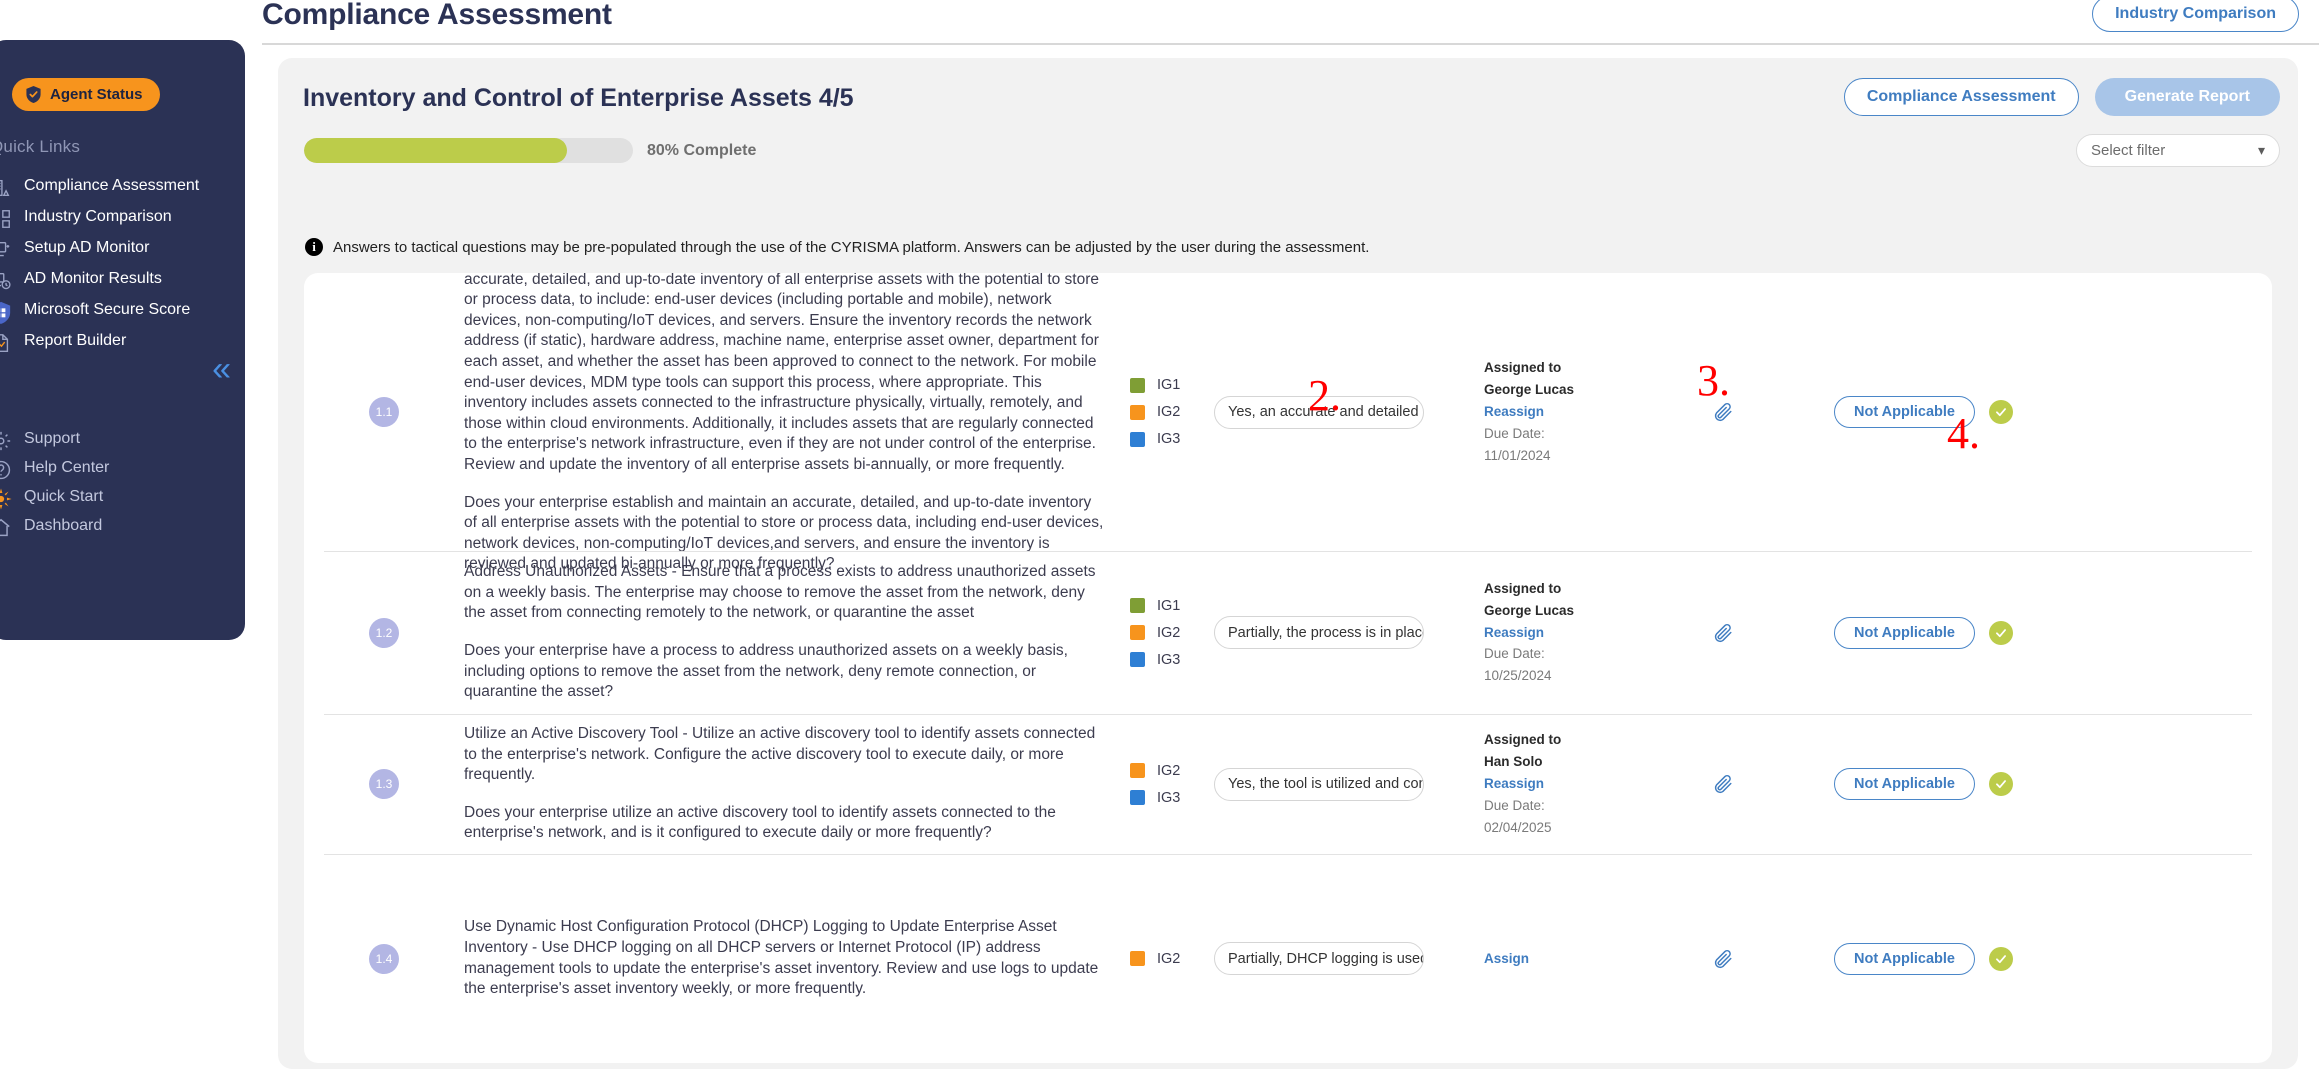 The height and width of the screenshot is (1069, 2319). I want to click on chevron-down-icon: ▾, so click(2261, 150).